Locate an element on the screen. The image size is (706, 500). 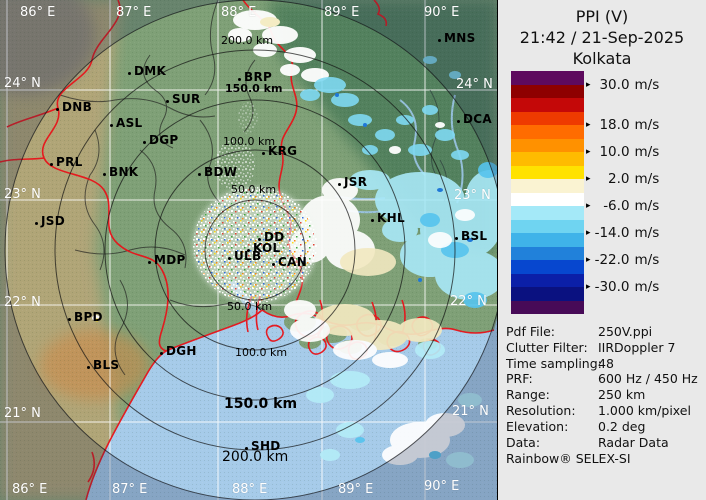
metadata-label: PRF: is located at coordinates (519, 379).